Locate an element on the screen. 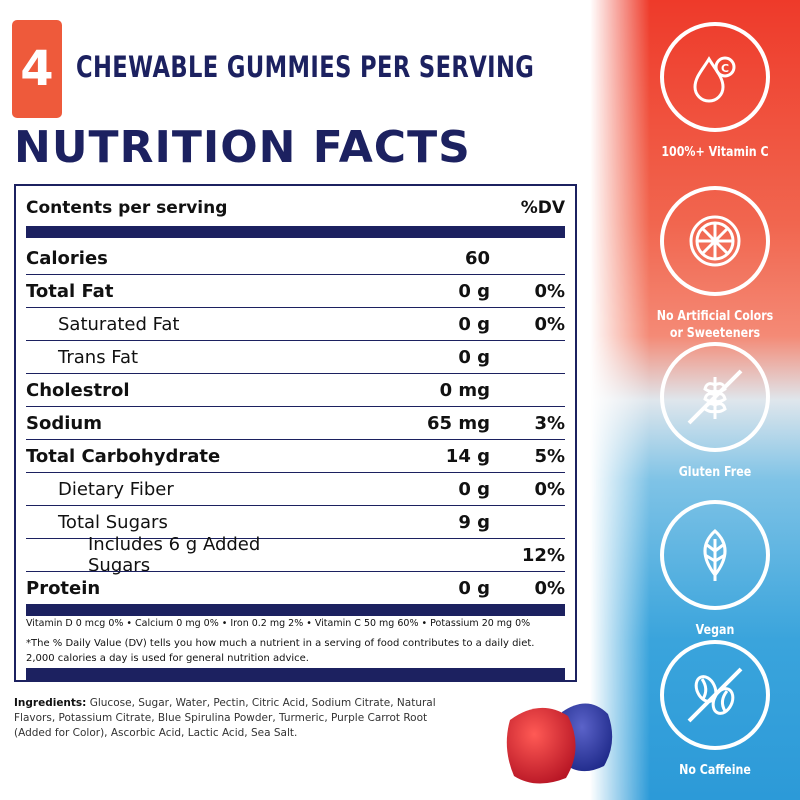 The image size is (800, 800). no-coffee-bean-icon is located at coordinates (715, 695).